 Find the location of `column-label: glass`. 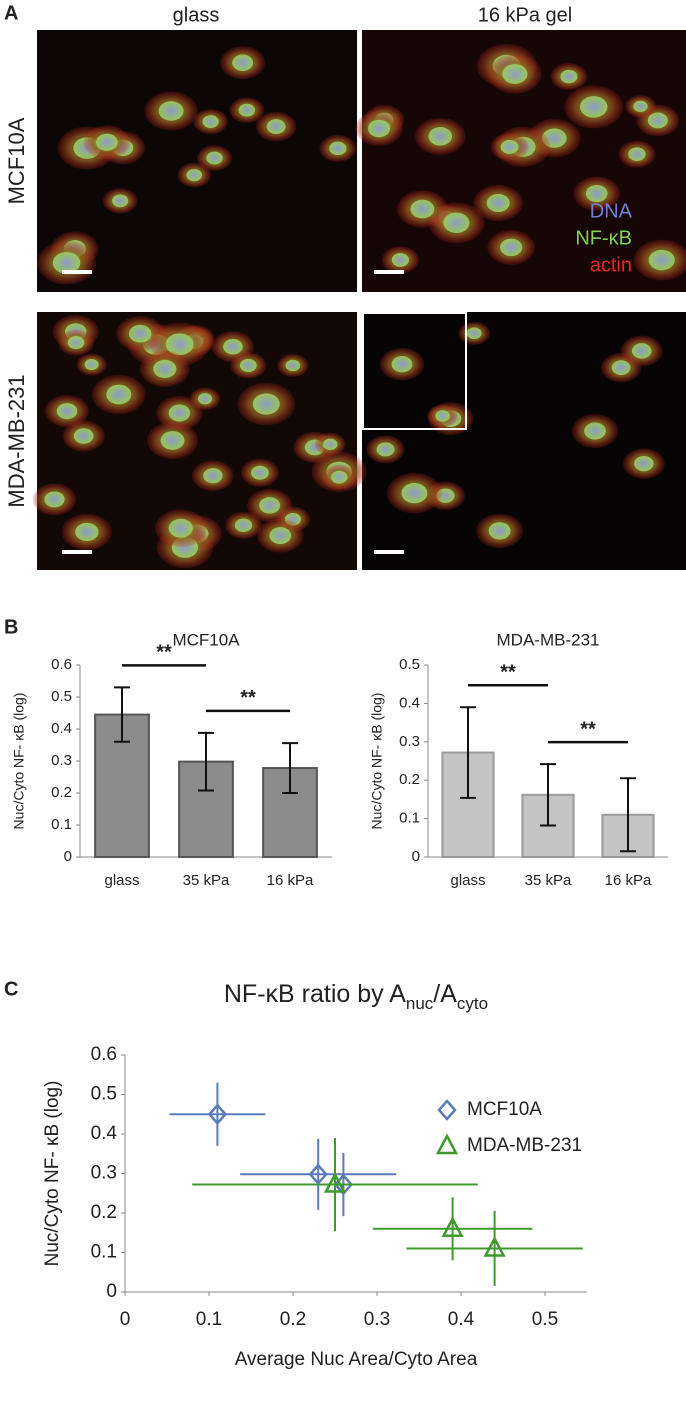

column-label: glass is located at coordinates (196, 15).